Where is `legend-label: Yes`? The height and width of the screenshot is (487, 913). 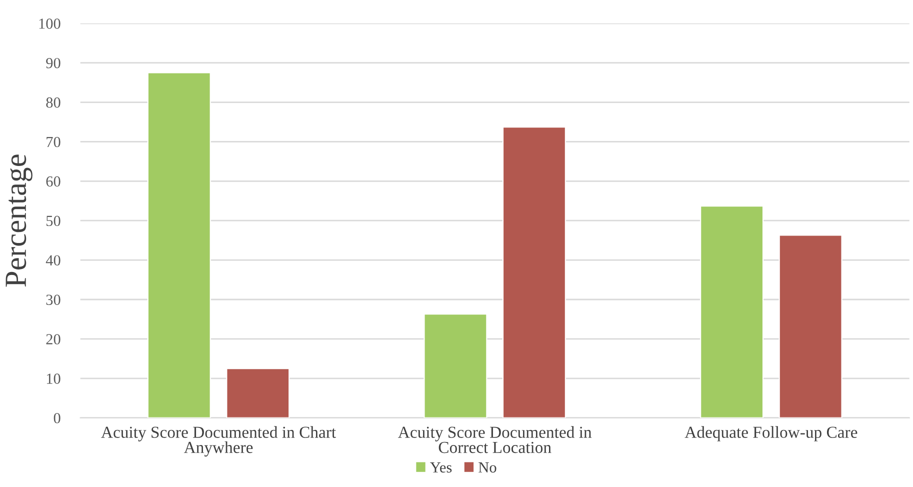 legend-label: Yes is located at coordinates (441, 467).